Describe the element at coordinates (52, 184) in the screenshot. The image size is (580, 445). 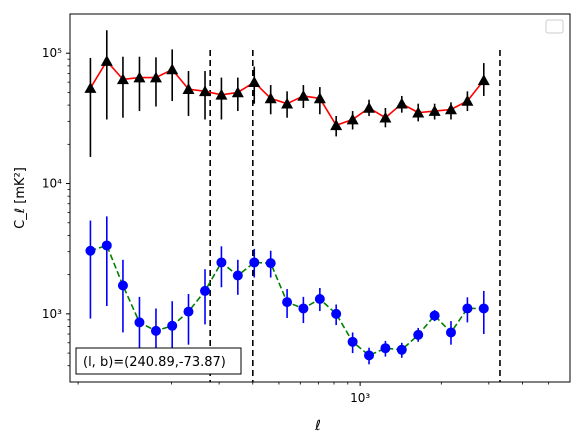
I see `y-tick-label: 10⁴` at that location.